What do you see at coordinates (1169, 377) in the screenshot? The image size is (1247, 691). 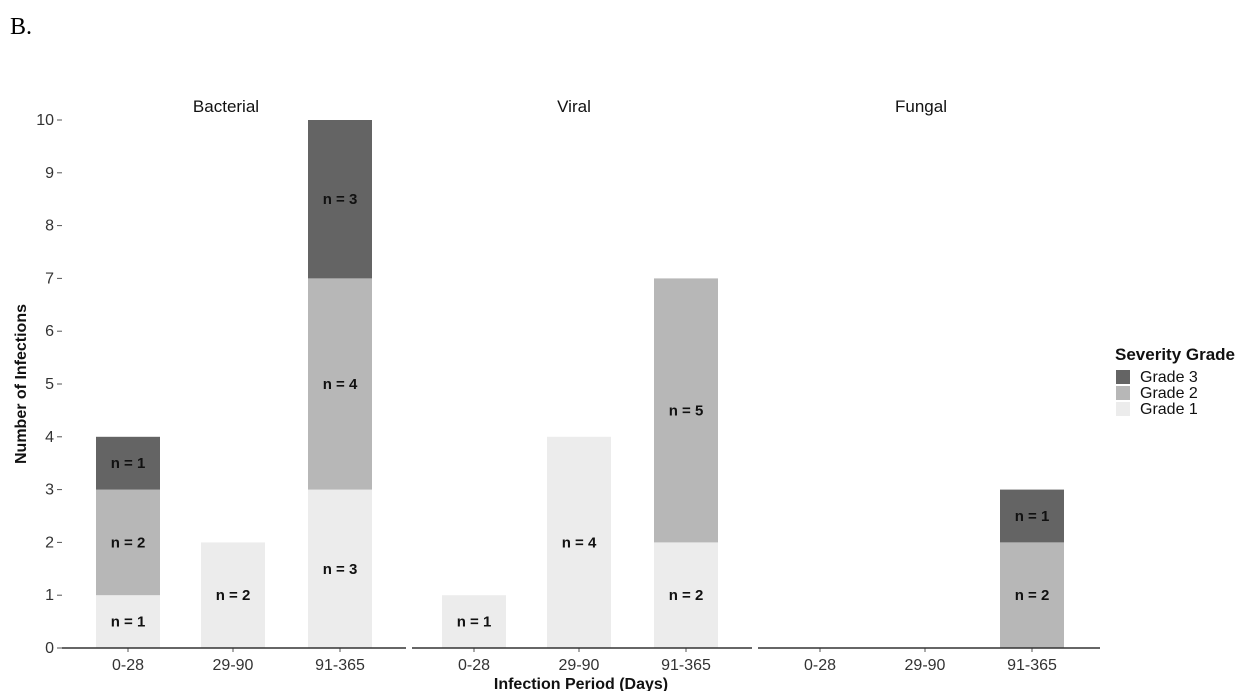 I see `legend-label: Grade 3` at bounding box center [1169, 377].